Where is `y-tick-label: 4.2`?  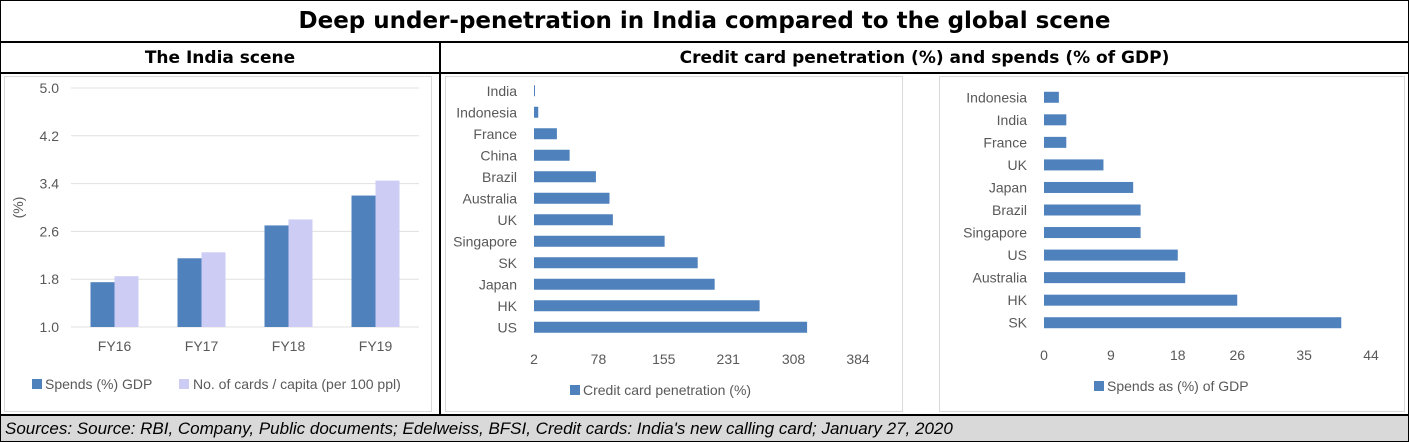 y-tick-label: 4.2 is located at coordinates (50, 136).